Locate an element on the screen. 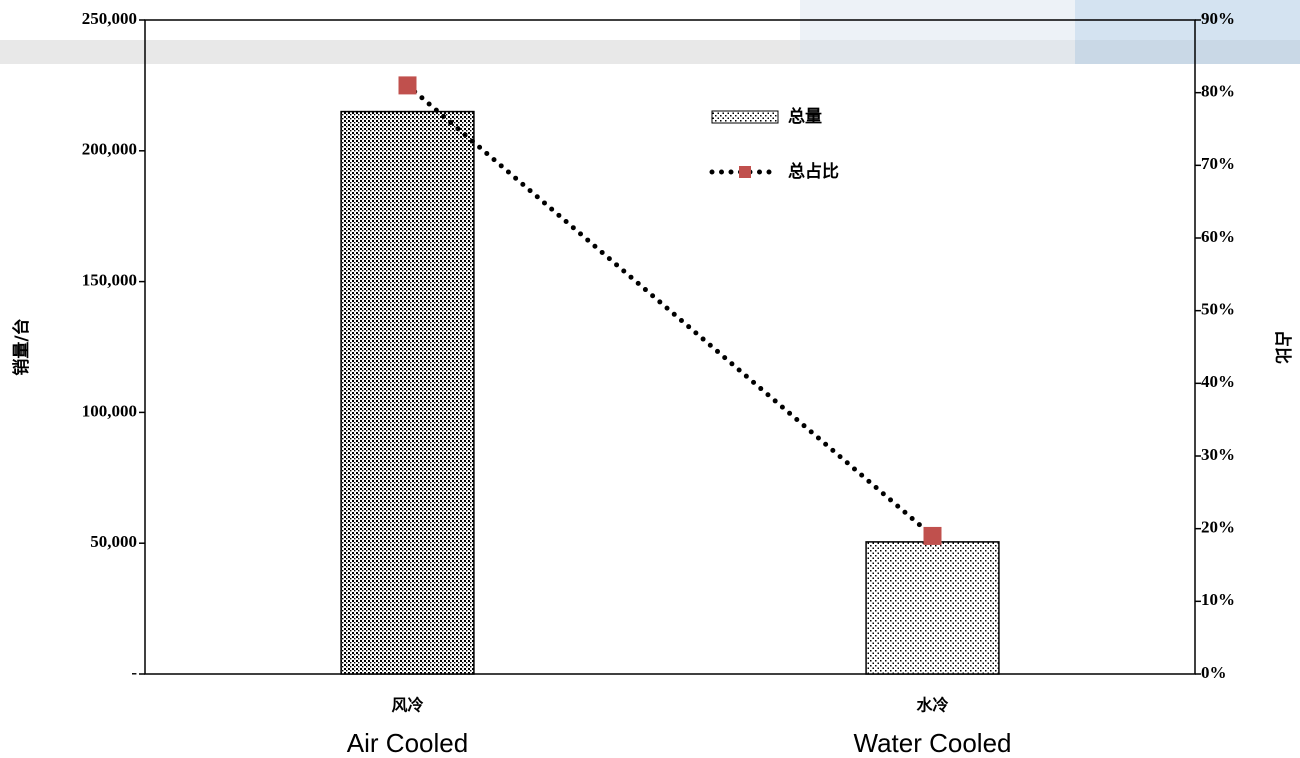 The height and width of the screenshot is (758, 1300). y2-tick-label: 60% is located at coordinates (1218, 236).